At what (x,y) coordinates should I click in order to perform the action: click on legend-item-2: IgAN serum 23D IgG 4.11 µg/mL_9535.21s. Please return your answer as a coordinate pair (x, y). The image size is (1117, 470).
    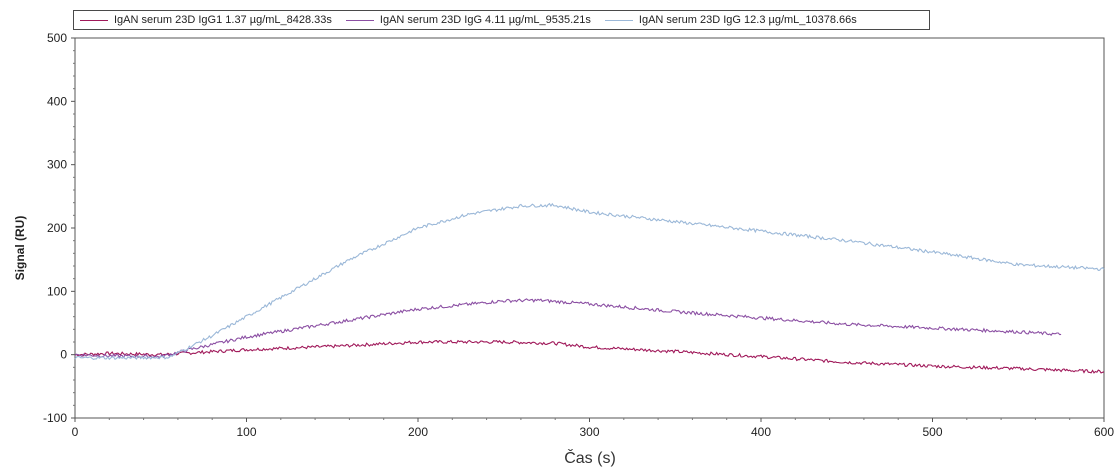
    Looking at the image, I should click on (468, 20).